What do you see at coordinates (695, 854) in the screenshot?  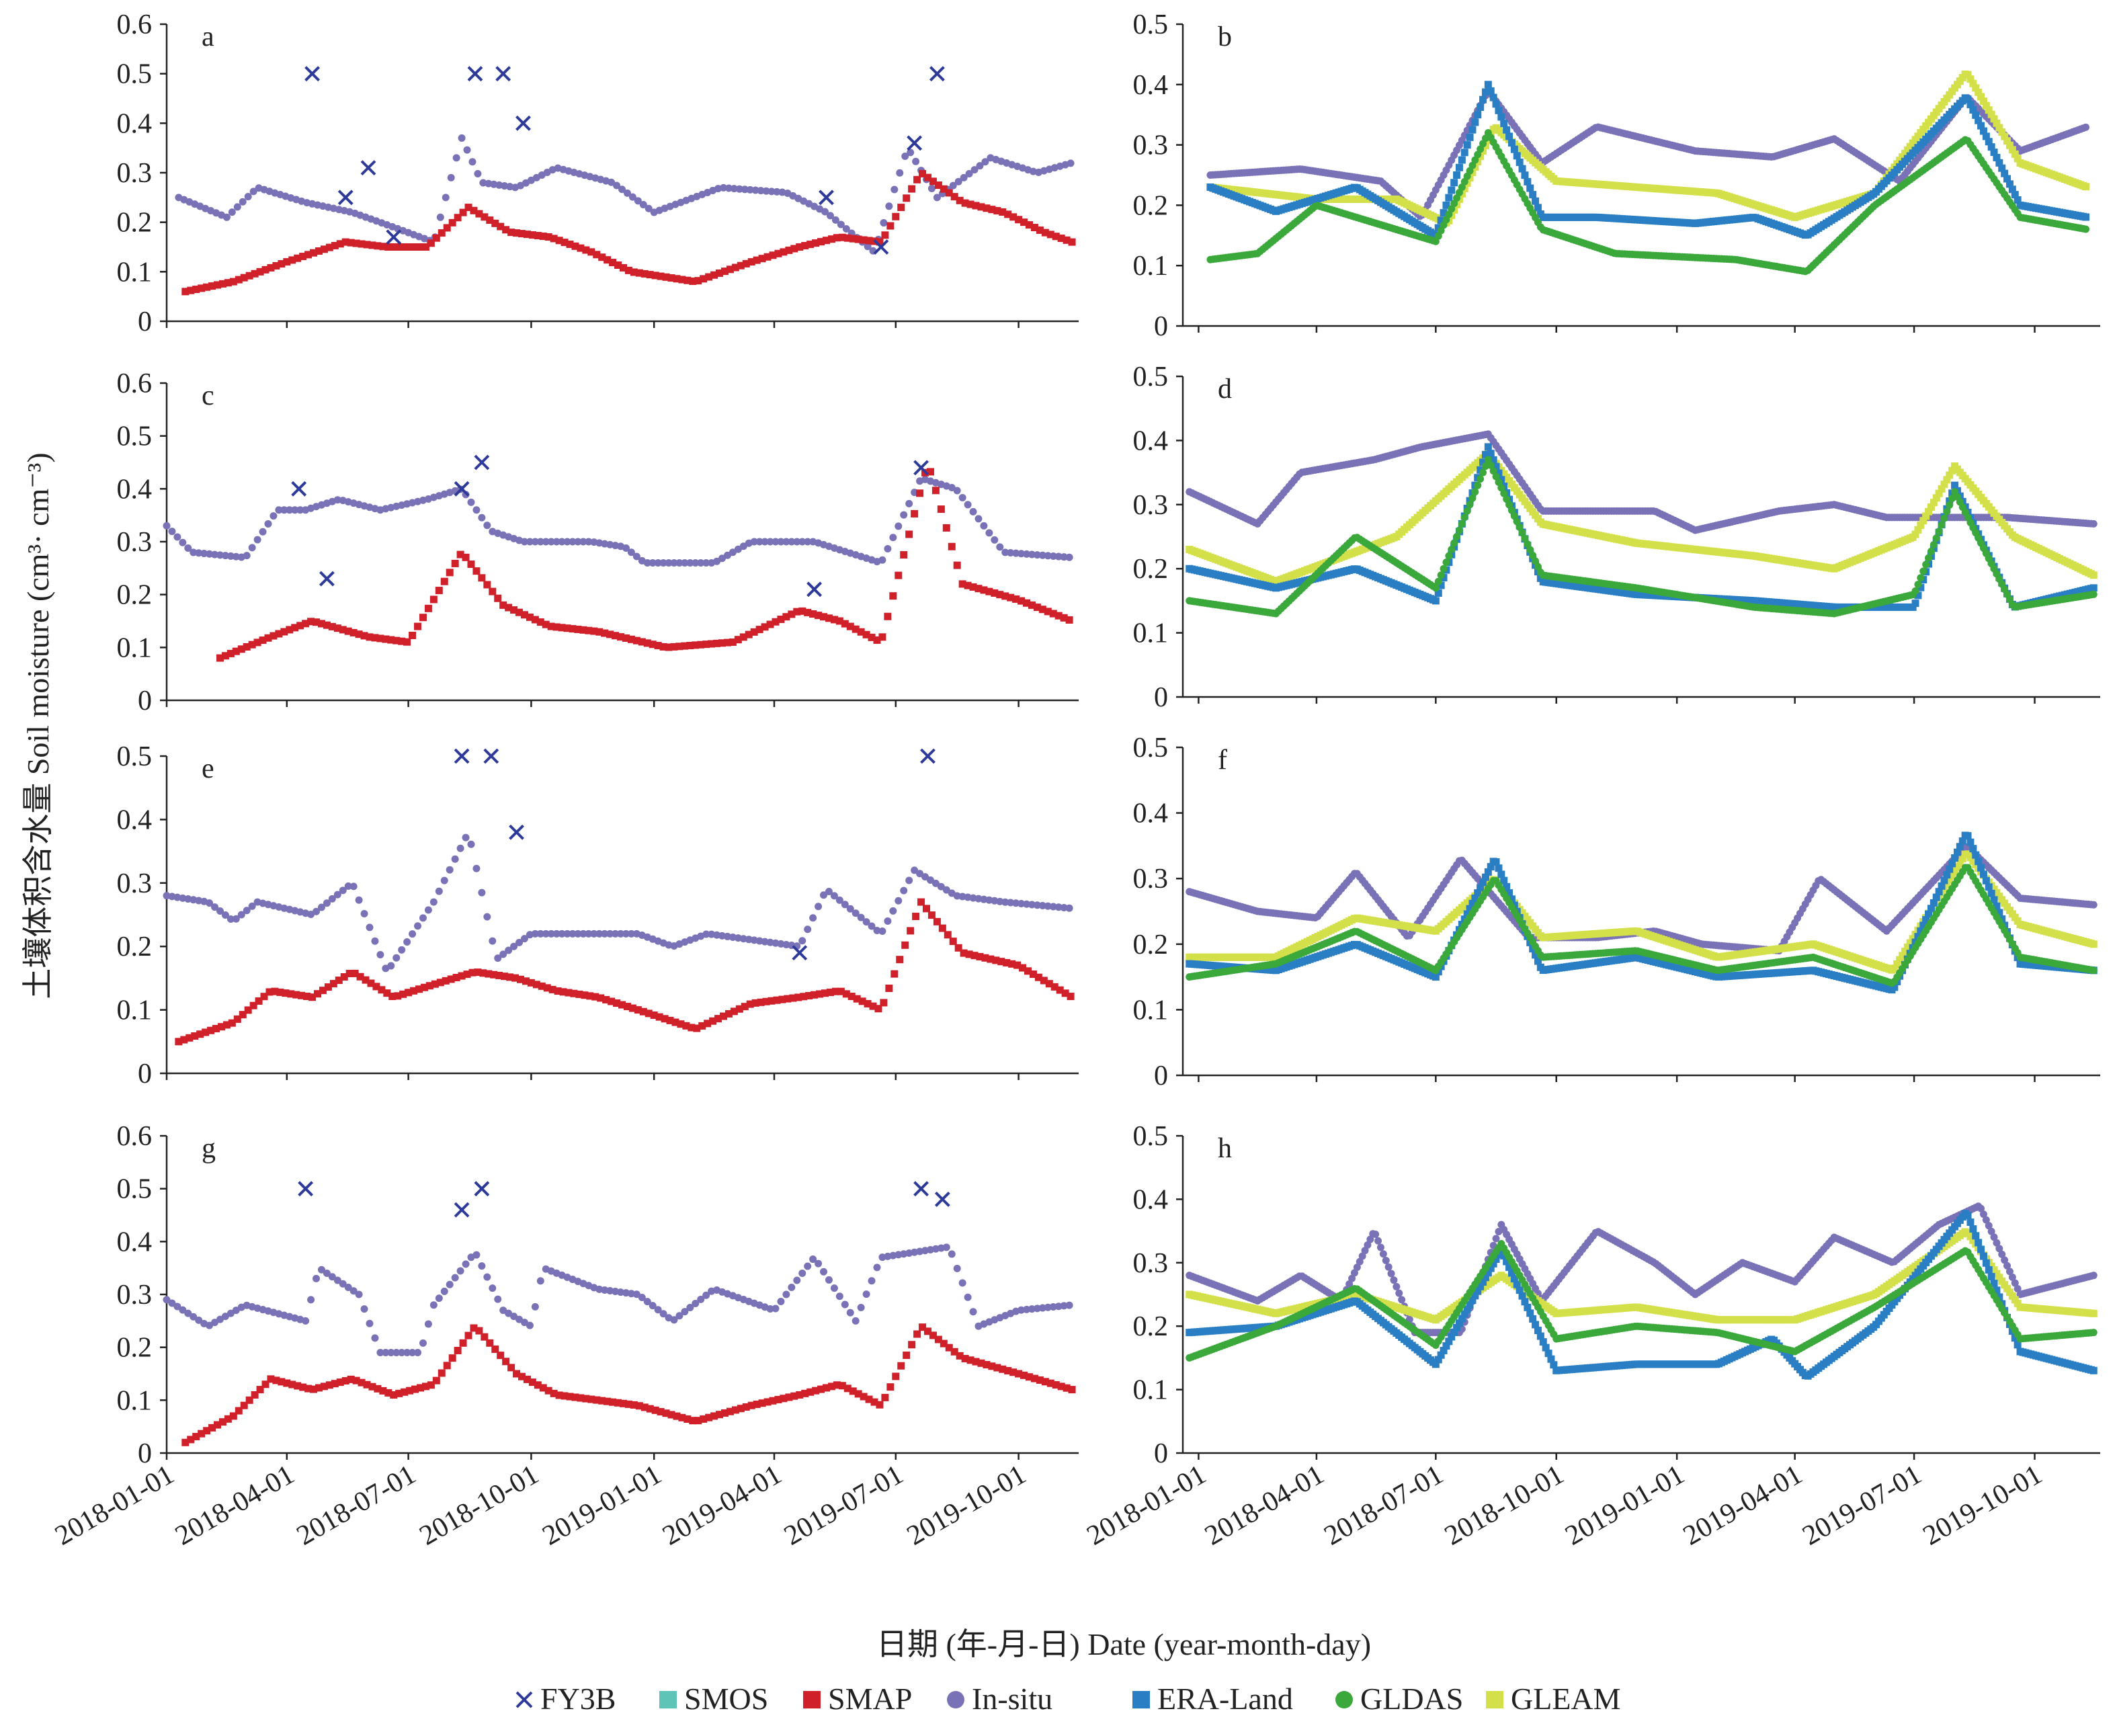 I see `series-fy3b` at bounding box center [695, 854].